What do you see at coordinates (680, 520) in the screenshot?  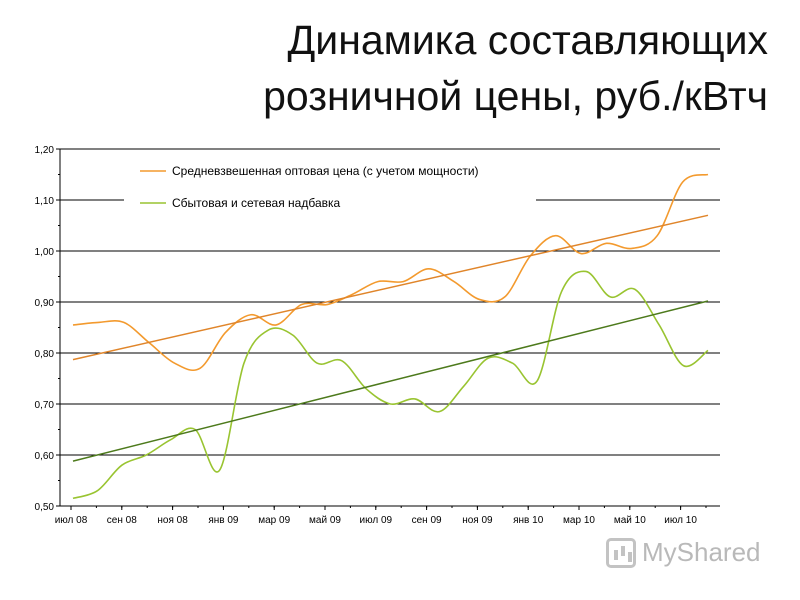 I see `x-tick-label: июл 10` at bounding box center [680, 520].